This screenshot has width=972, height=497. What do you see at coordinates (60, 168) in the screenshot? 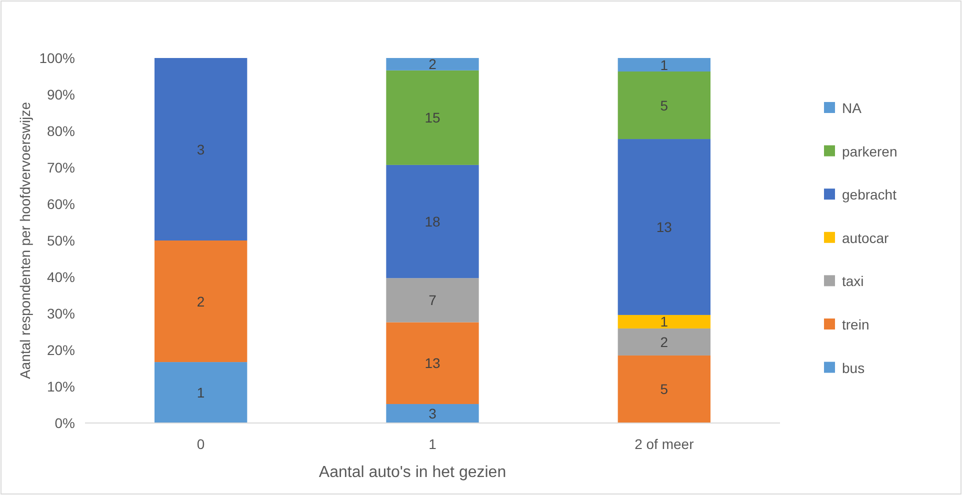
I see `y-tick-label: 70%` at bounding box center [60, 168].